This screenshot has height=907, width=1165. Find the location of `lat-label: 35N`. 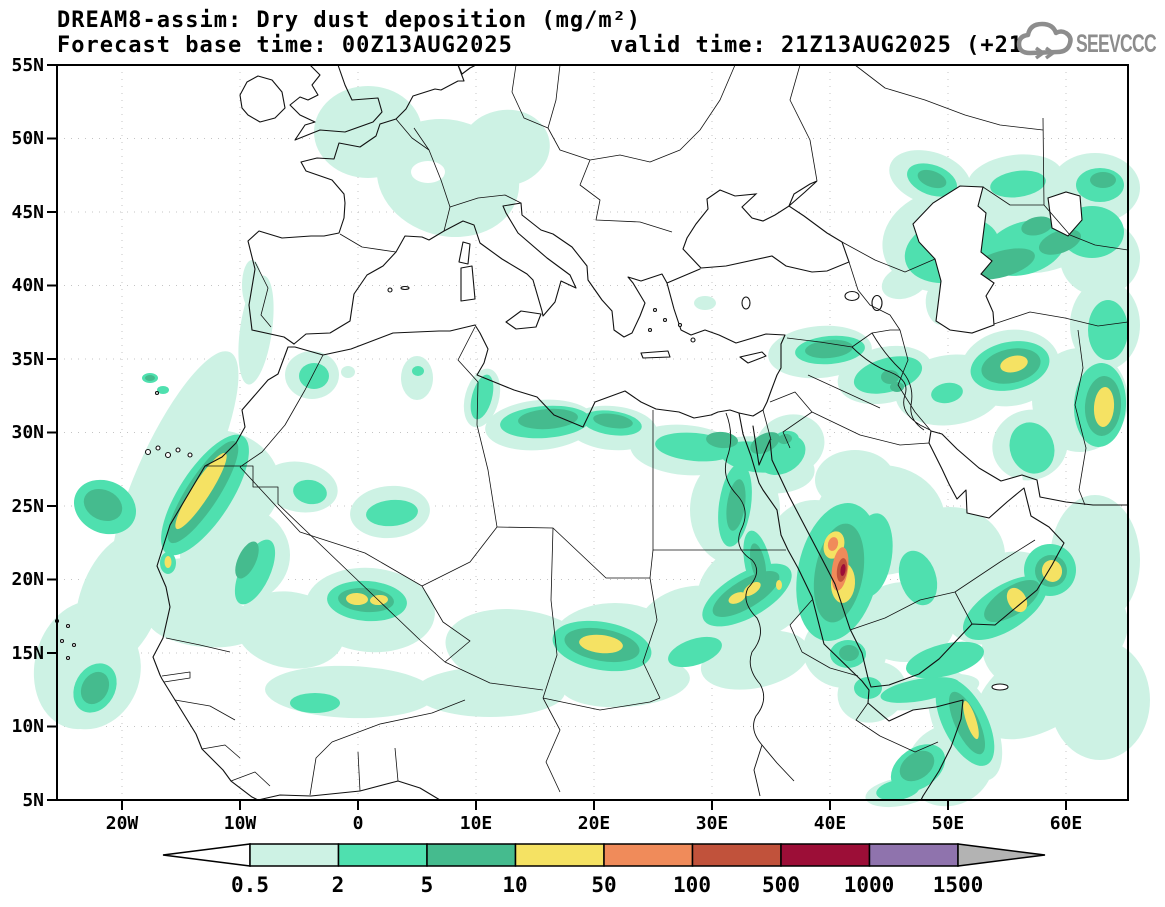

lat-label: 35N is located at coordinates (27, 359).